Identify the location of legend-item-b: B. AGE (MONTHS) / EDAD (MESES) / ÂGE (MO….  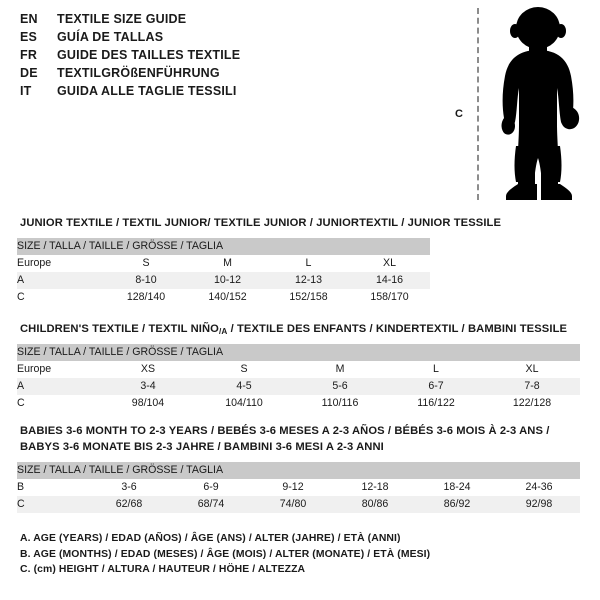
(225, 554).